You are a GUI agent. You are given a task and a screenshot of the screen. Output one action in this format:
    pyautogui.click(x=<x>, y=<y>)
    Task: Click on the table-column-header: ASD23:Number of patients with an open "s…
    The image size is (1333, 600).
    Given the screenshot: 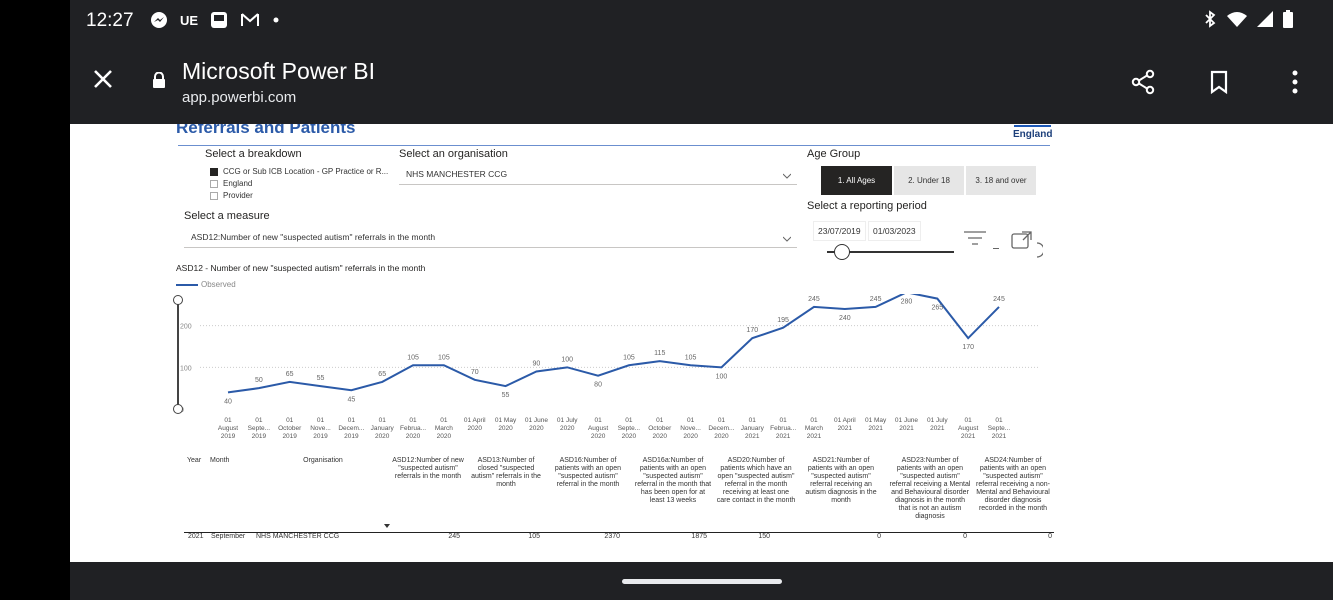 What is the action you would take?
    pyautogui.click(x=930, y=488)
    